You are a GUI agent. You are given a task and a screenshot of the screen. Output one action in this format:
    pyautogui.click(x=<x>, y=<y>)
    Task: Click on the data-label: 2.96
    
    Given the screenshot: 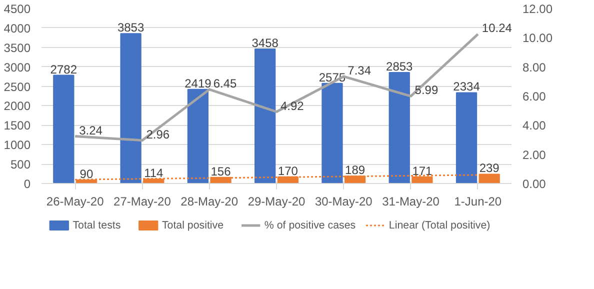 What is the action you would take?
    pyautogui.click(x=158, y=134)
    